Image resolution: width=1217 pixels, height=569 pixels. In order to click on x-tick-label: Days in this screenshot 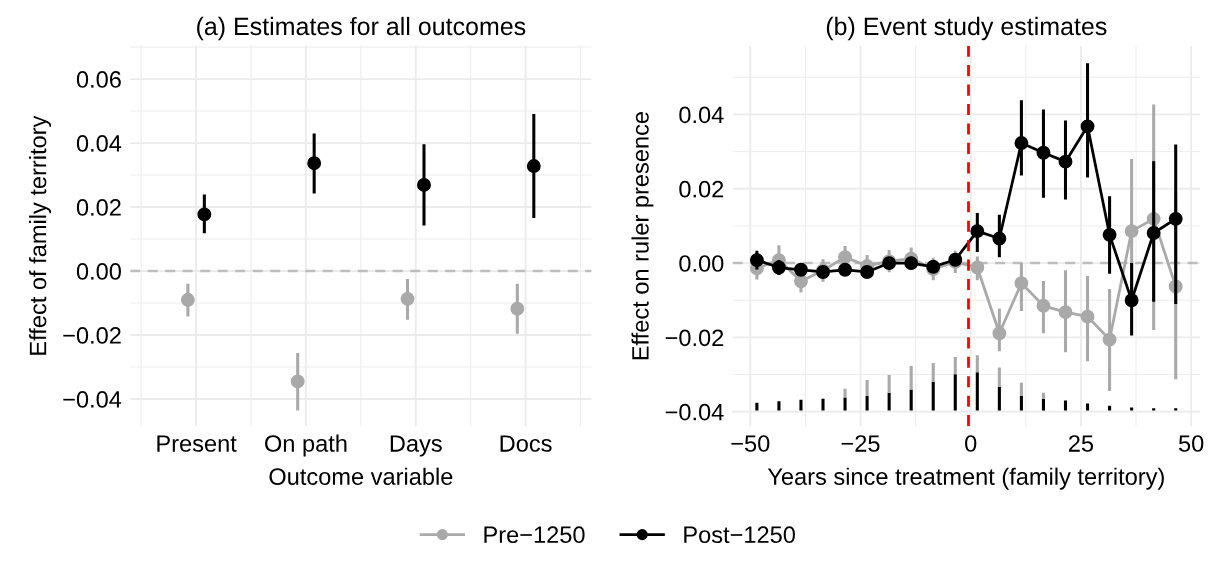, I will do `click(416, 446)`.